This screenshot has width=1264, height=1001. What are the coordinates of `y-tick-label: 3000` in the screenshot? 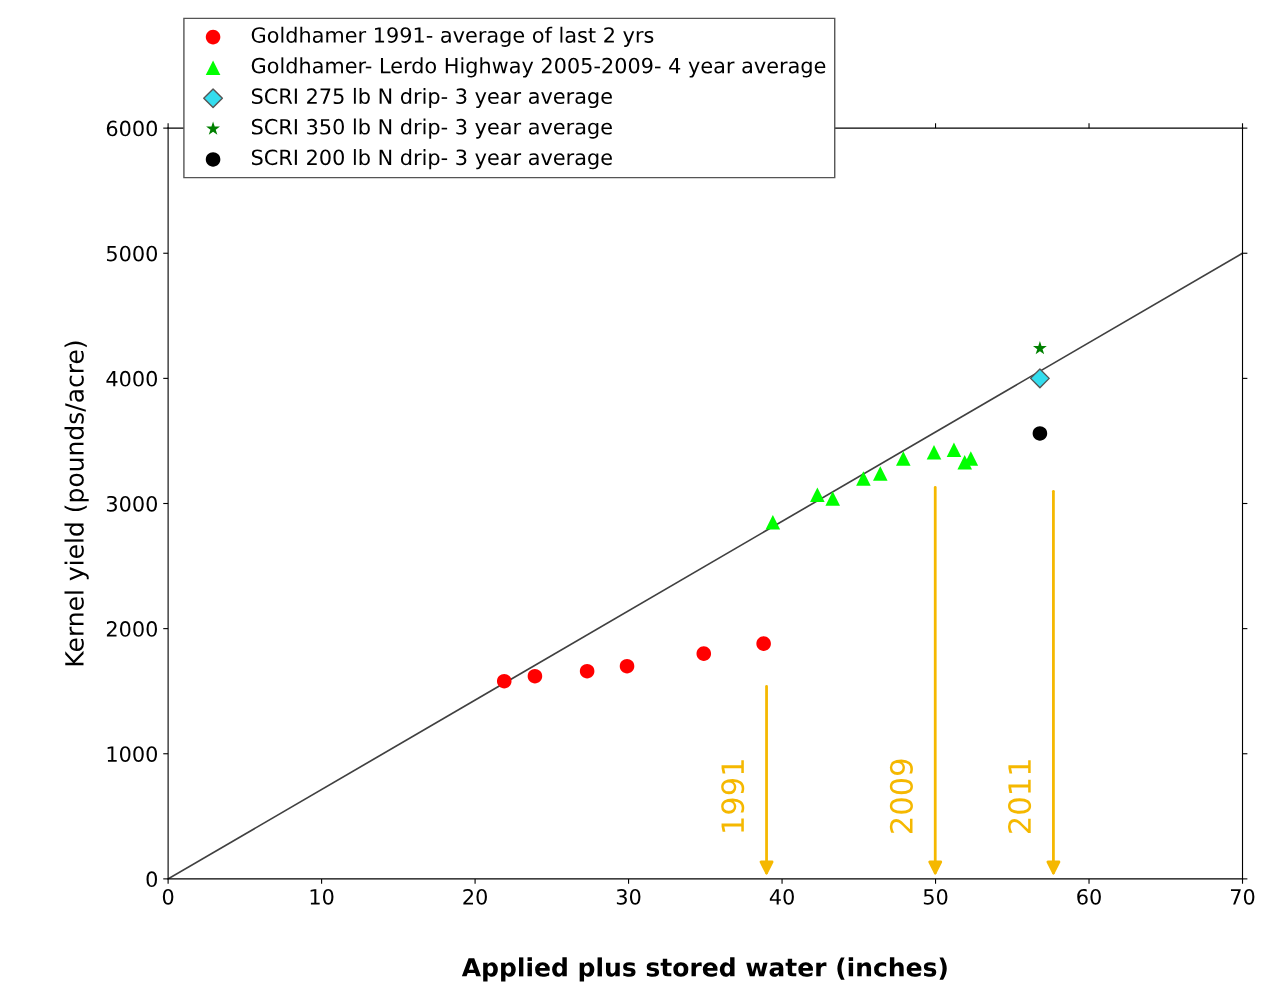 It's located at (132, 503).